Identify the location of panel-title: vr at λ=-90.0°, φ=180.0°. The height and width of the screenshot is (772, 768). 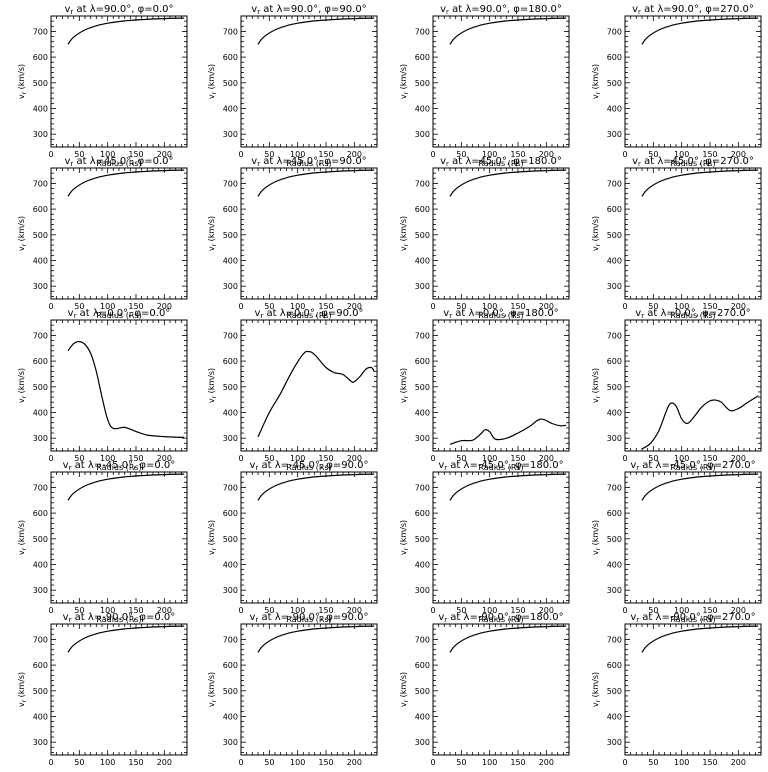
(500, 618).